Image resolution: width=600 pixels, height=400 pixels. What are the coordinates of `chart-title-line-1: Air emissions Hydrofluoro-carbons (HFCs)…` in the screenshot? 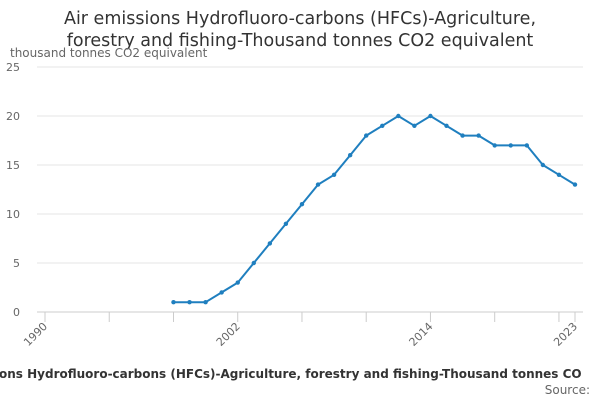 It's located at (300, 19).